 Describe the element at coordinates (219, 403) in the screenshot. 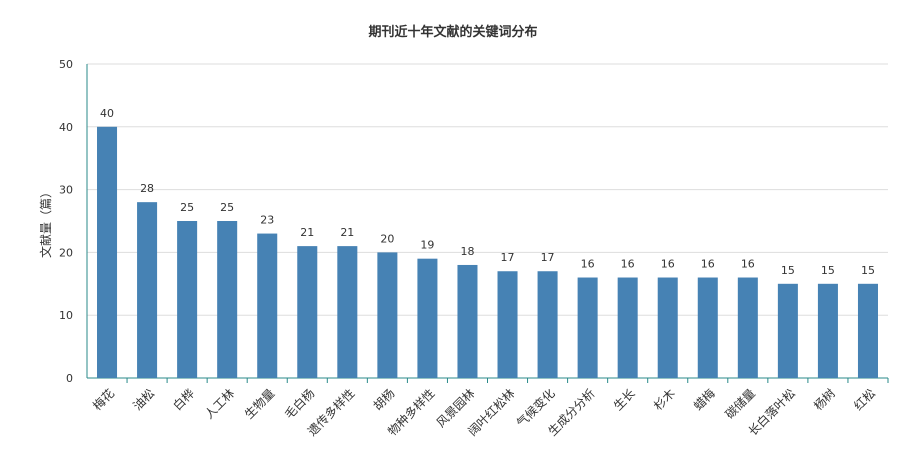

I see `x-tick-label: 人工林` at that location.